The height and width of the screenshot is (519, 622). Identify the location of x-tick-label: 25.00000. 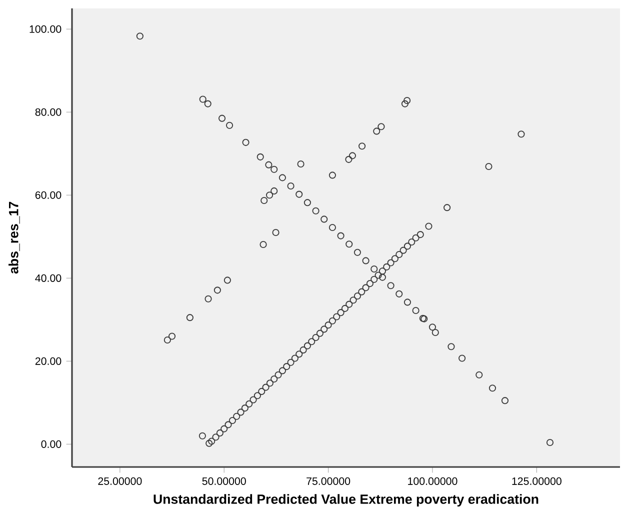
(120, 481).